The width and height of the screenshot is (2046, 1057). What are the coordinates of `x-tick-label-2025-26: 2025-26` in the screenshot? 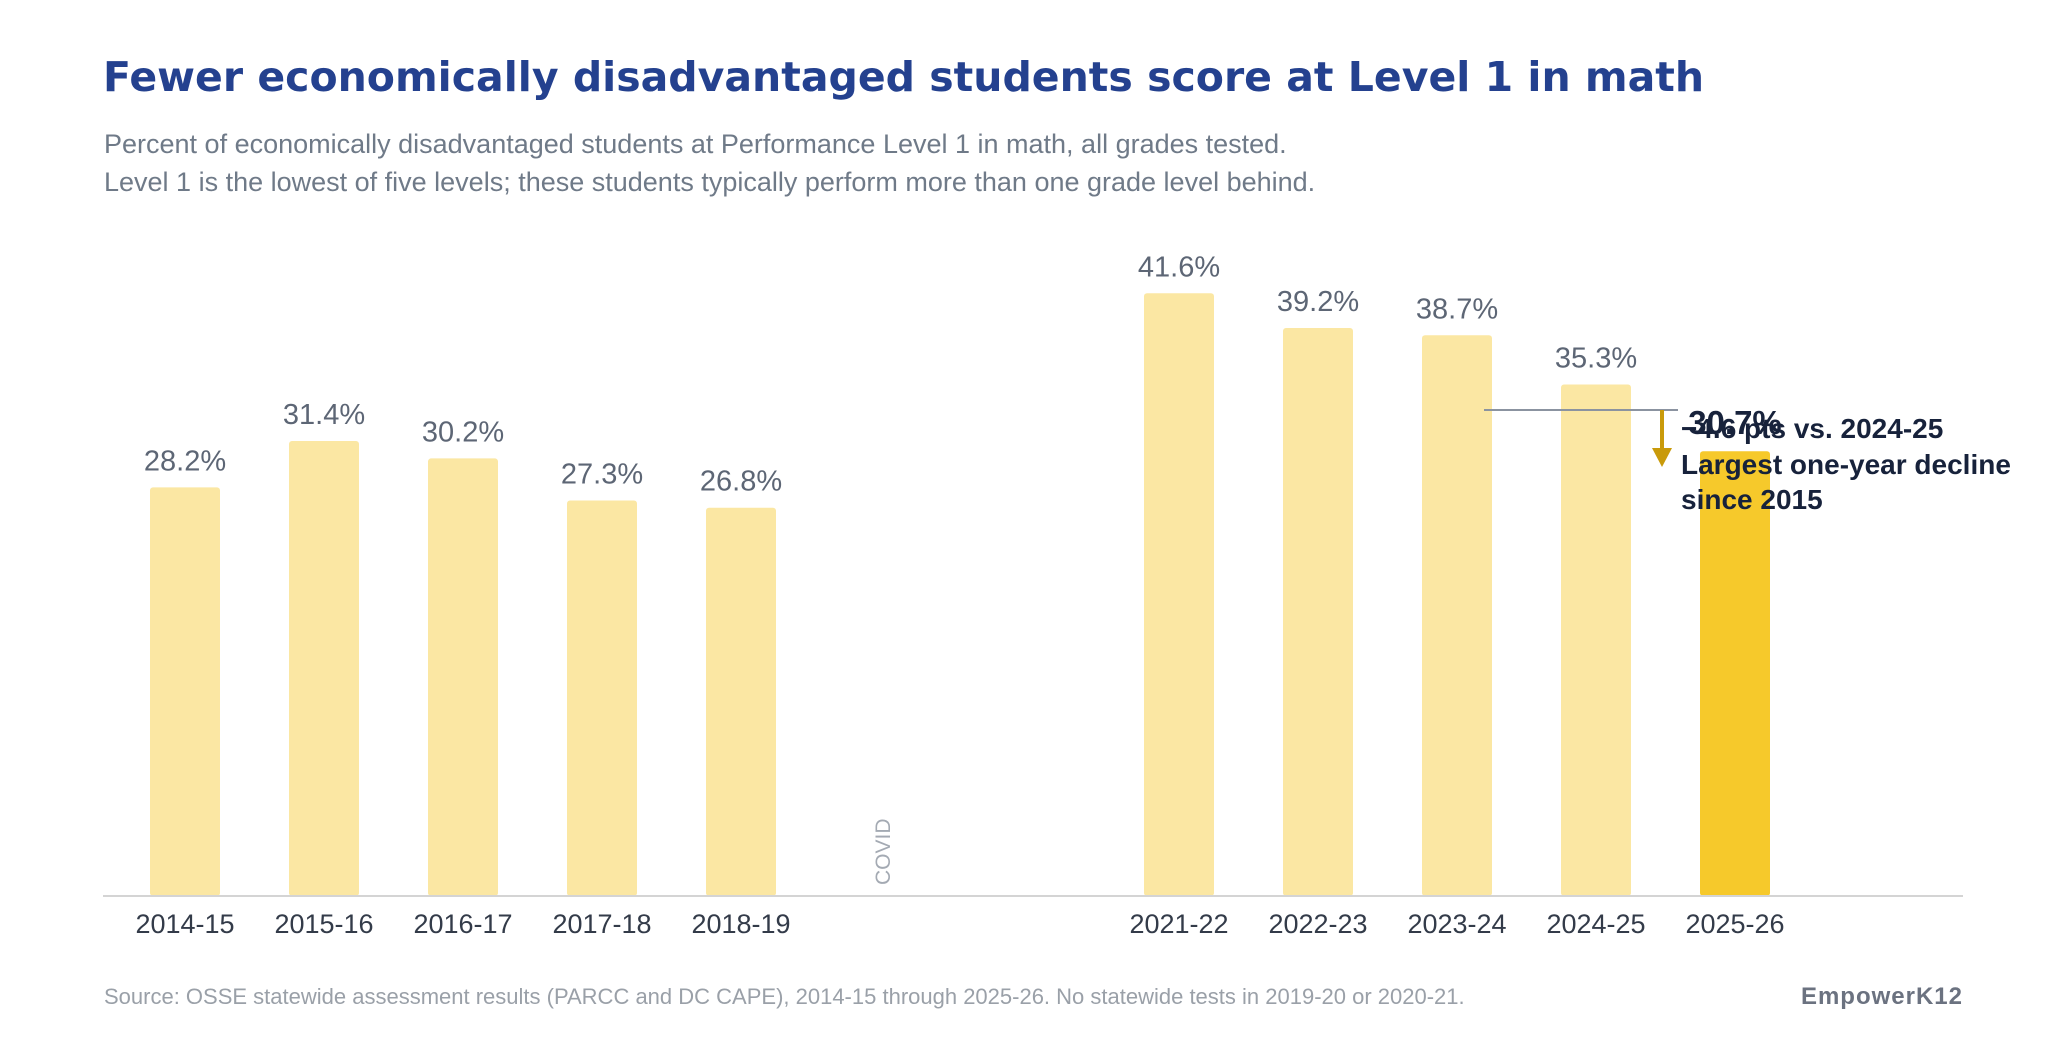 It's located at (1734, 924).